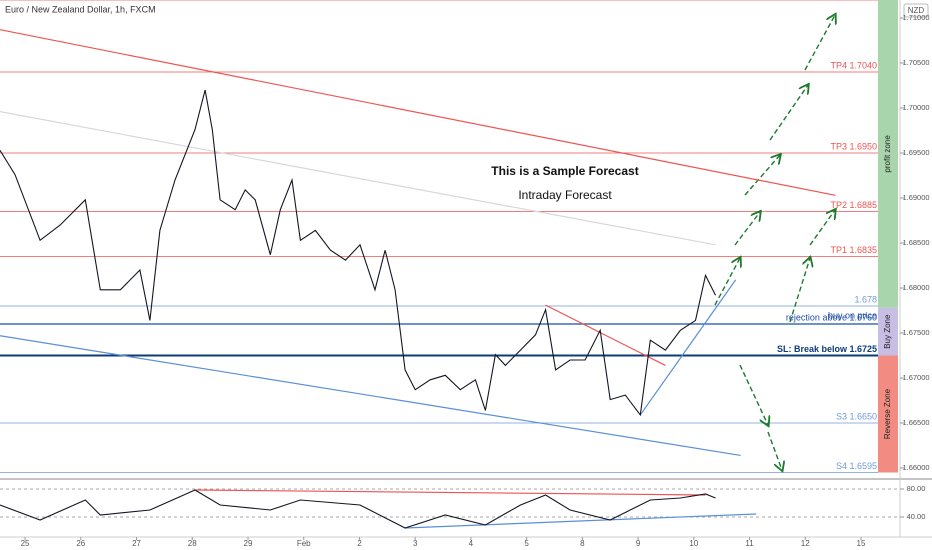 Image resolution: width=932 pixels, height=550 pixels. I want to click on y-tick-label: 80.00, so click(916, 488).